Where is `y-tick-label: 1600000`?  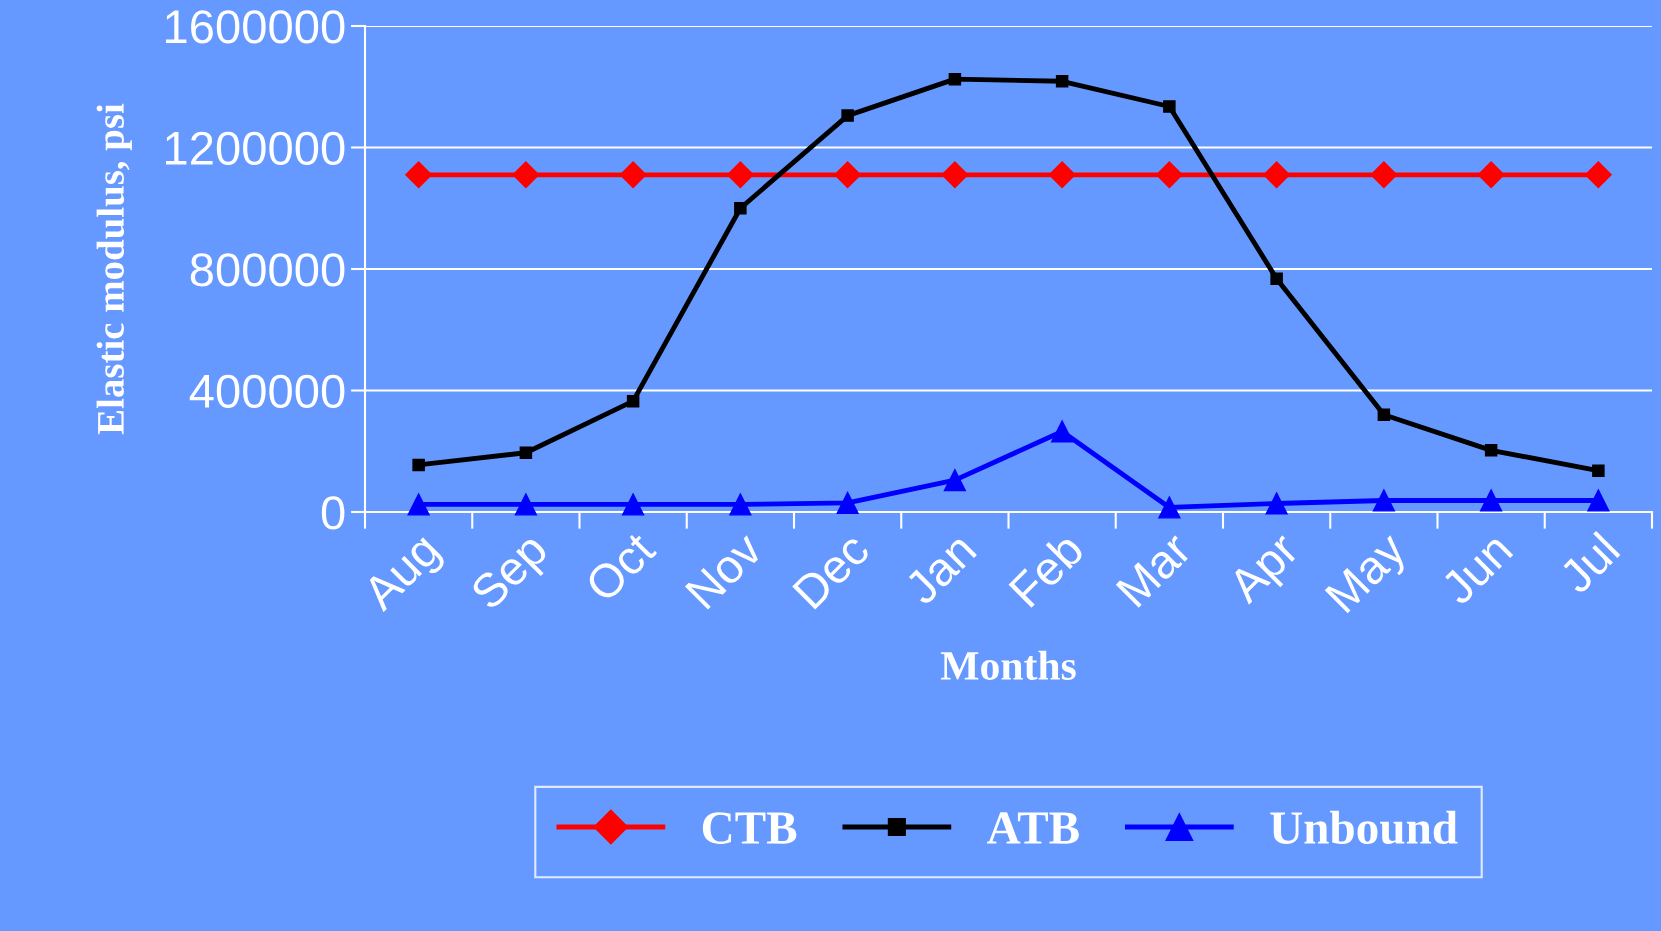 y-tick-label: 1600000 is located at coordinates (255, 27).